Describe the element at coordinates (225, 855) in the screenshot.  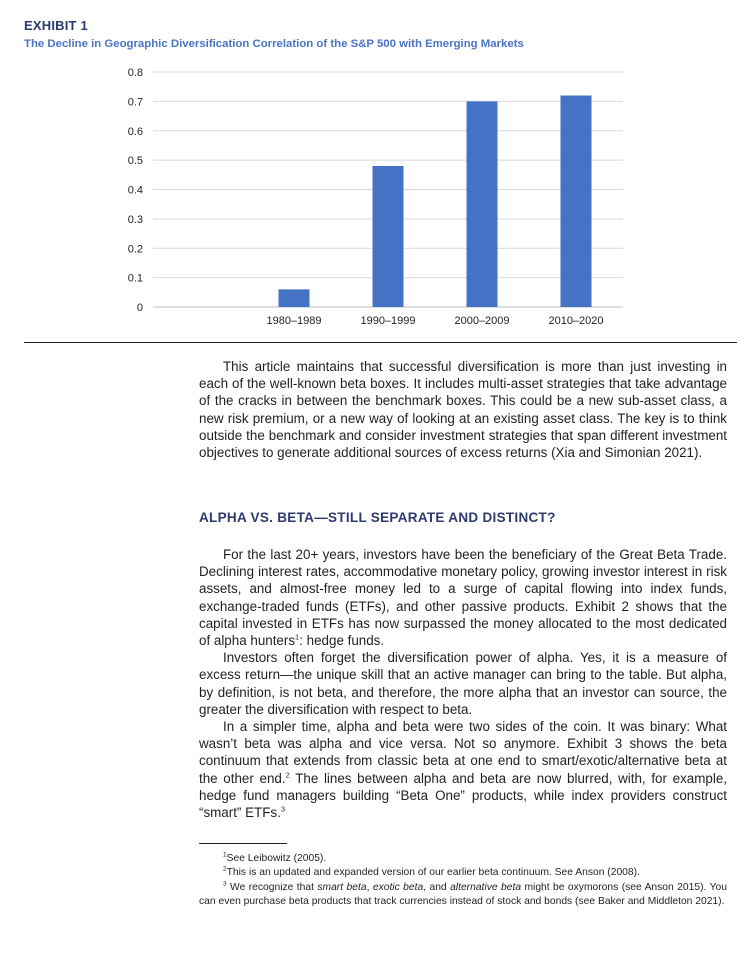
I see `footnote-1-mark: 1` at that location.